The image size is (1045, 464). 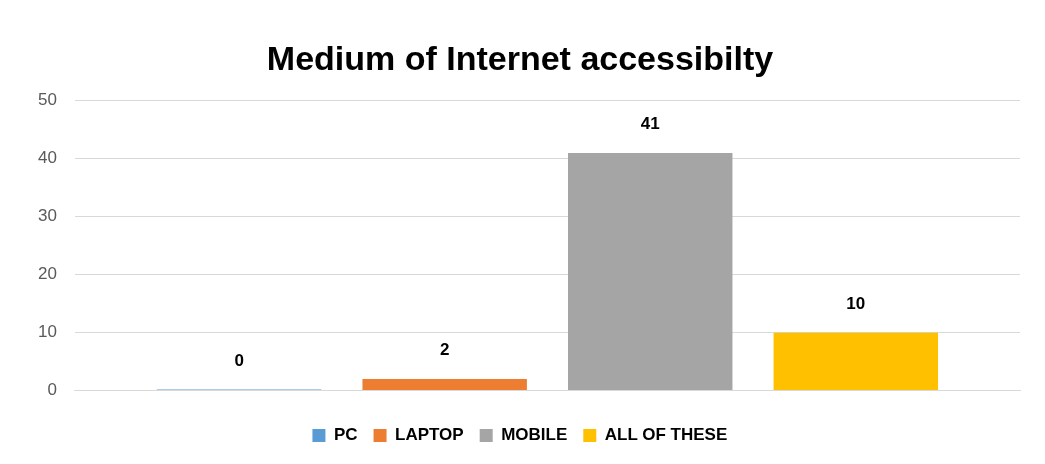 What do you see at coordinates (534, 435) in the screenshot?
I see `legend-label: MOBILE` at bounding box center [534, 435].